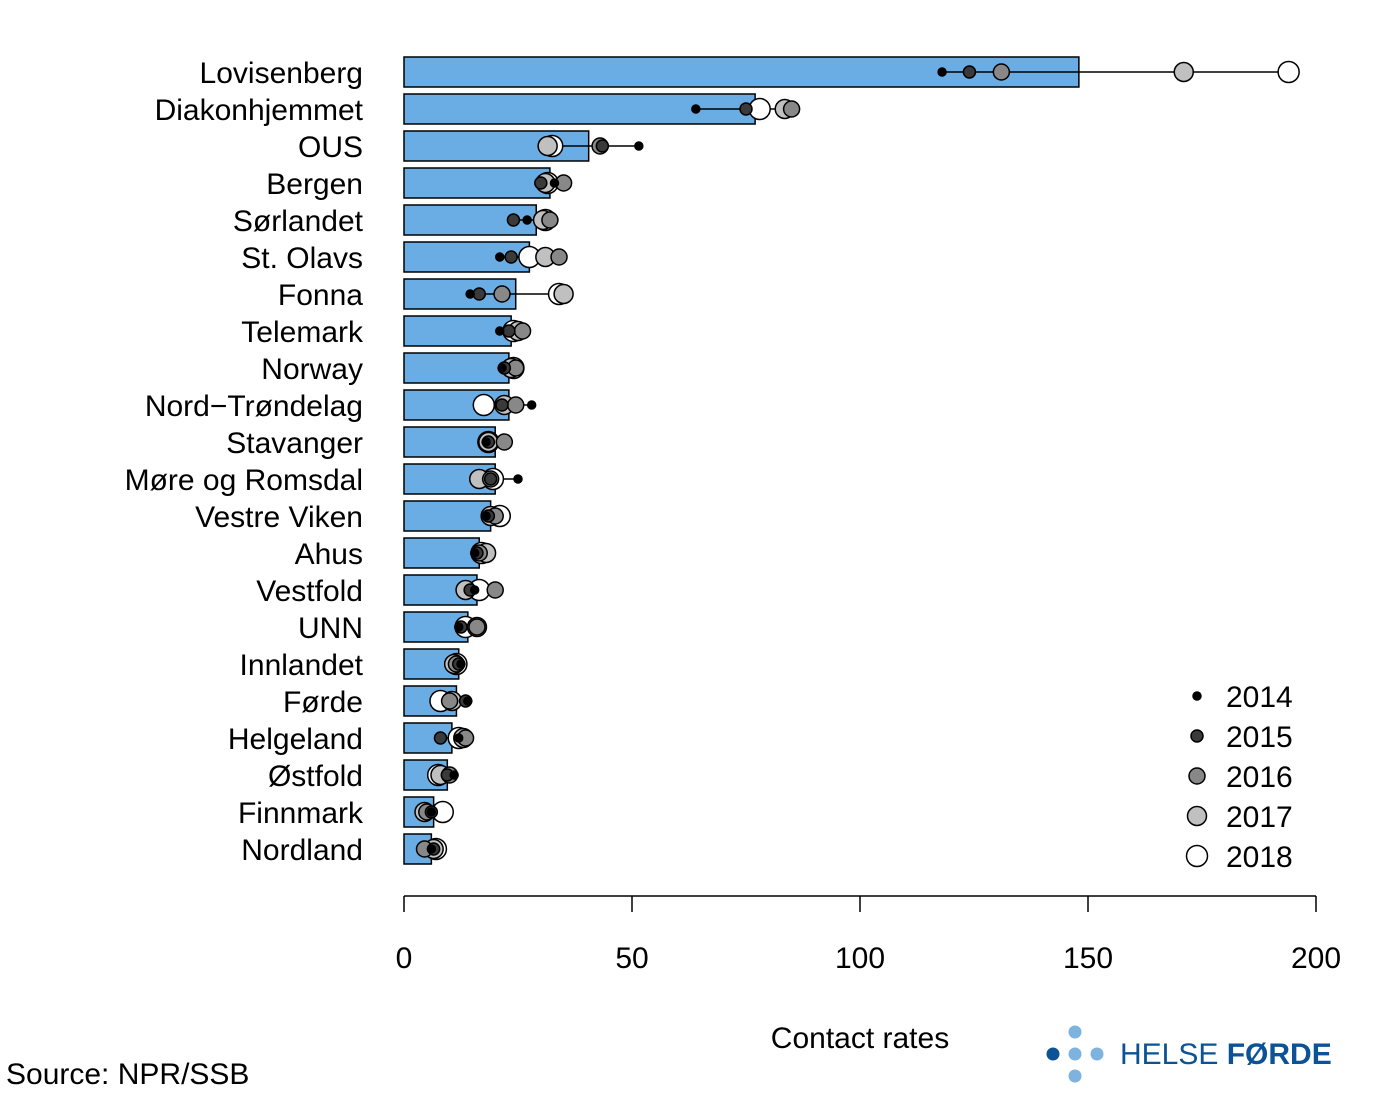 The image size is (1400, 1100). What do you see at coordinates (302, 332) in the screenshot?
I see `category-label-7: Telemark` at bounding box center [302, 332].